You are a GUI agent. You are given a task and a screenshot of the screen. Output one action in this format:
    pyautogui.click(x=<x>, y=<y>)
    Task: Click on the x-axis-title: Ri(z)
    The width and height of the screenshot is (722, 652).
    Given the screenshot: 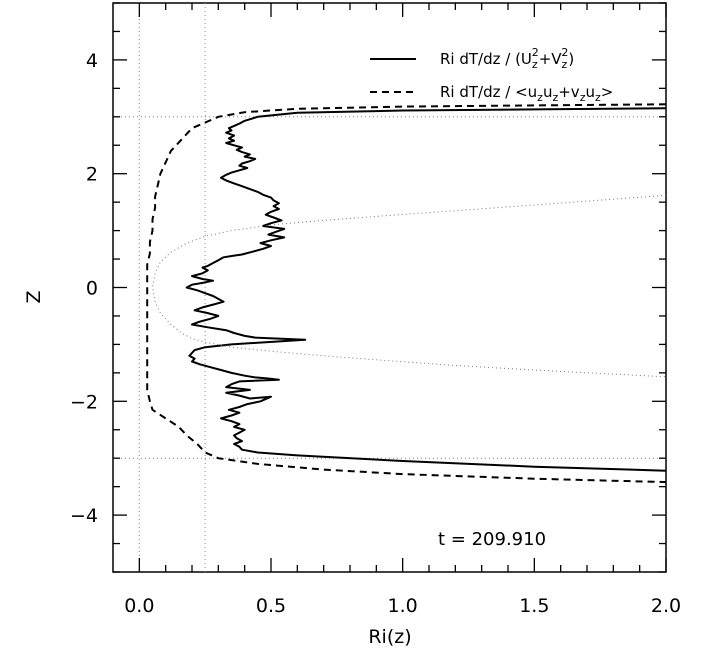 What is the action you would take?
    pyautogui.click(x=389, y=637)
    